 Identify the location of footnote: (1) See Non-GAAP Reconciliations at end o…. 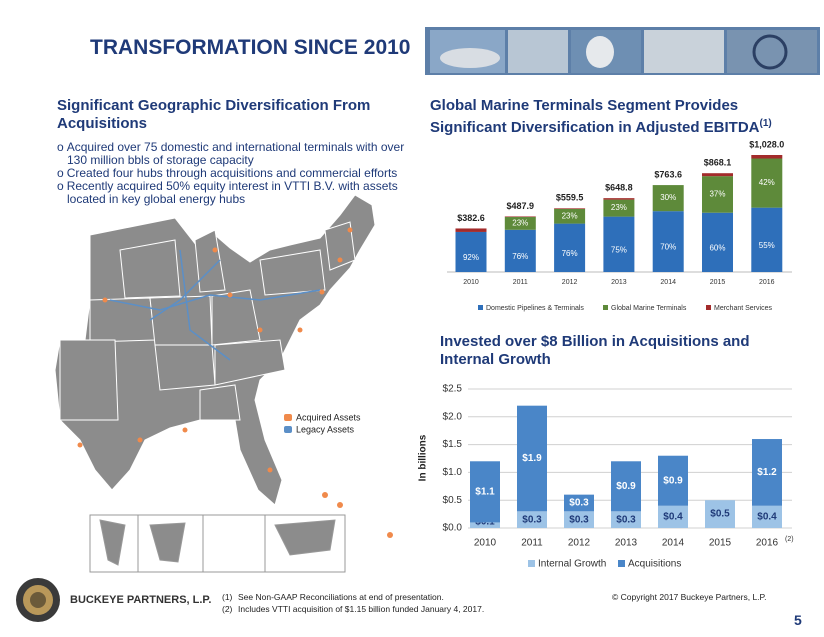
(353, 597).